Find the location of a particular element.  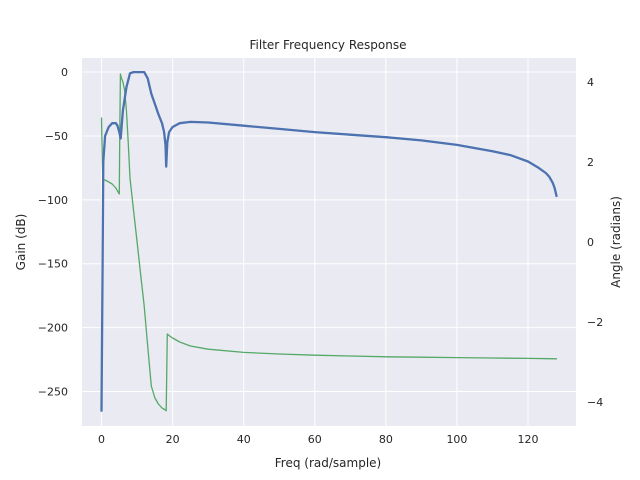

x-tick-label: 60 is located at coordinates (315, 439).